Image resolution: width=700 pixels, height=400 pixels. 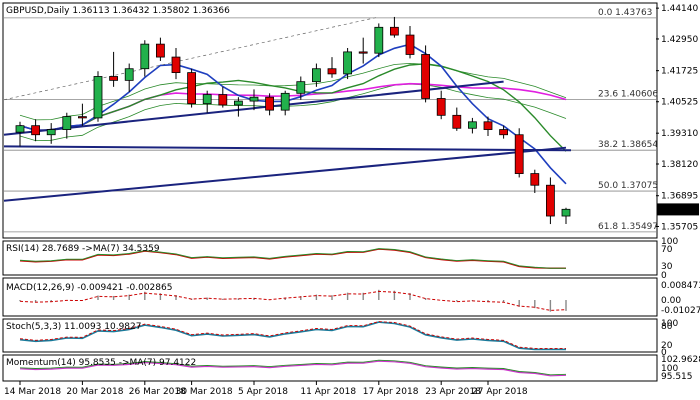 I want to click on date-tick-label: 23 Apr 2018, so click(x=453, y=392).